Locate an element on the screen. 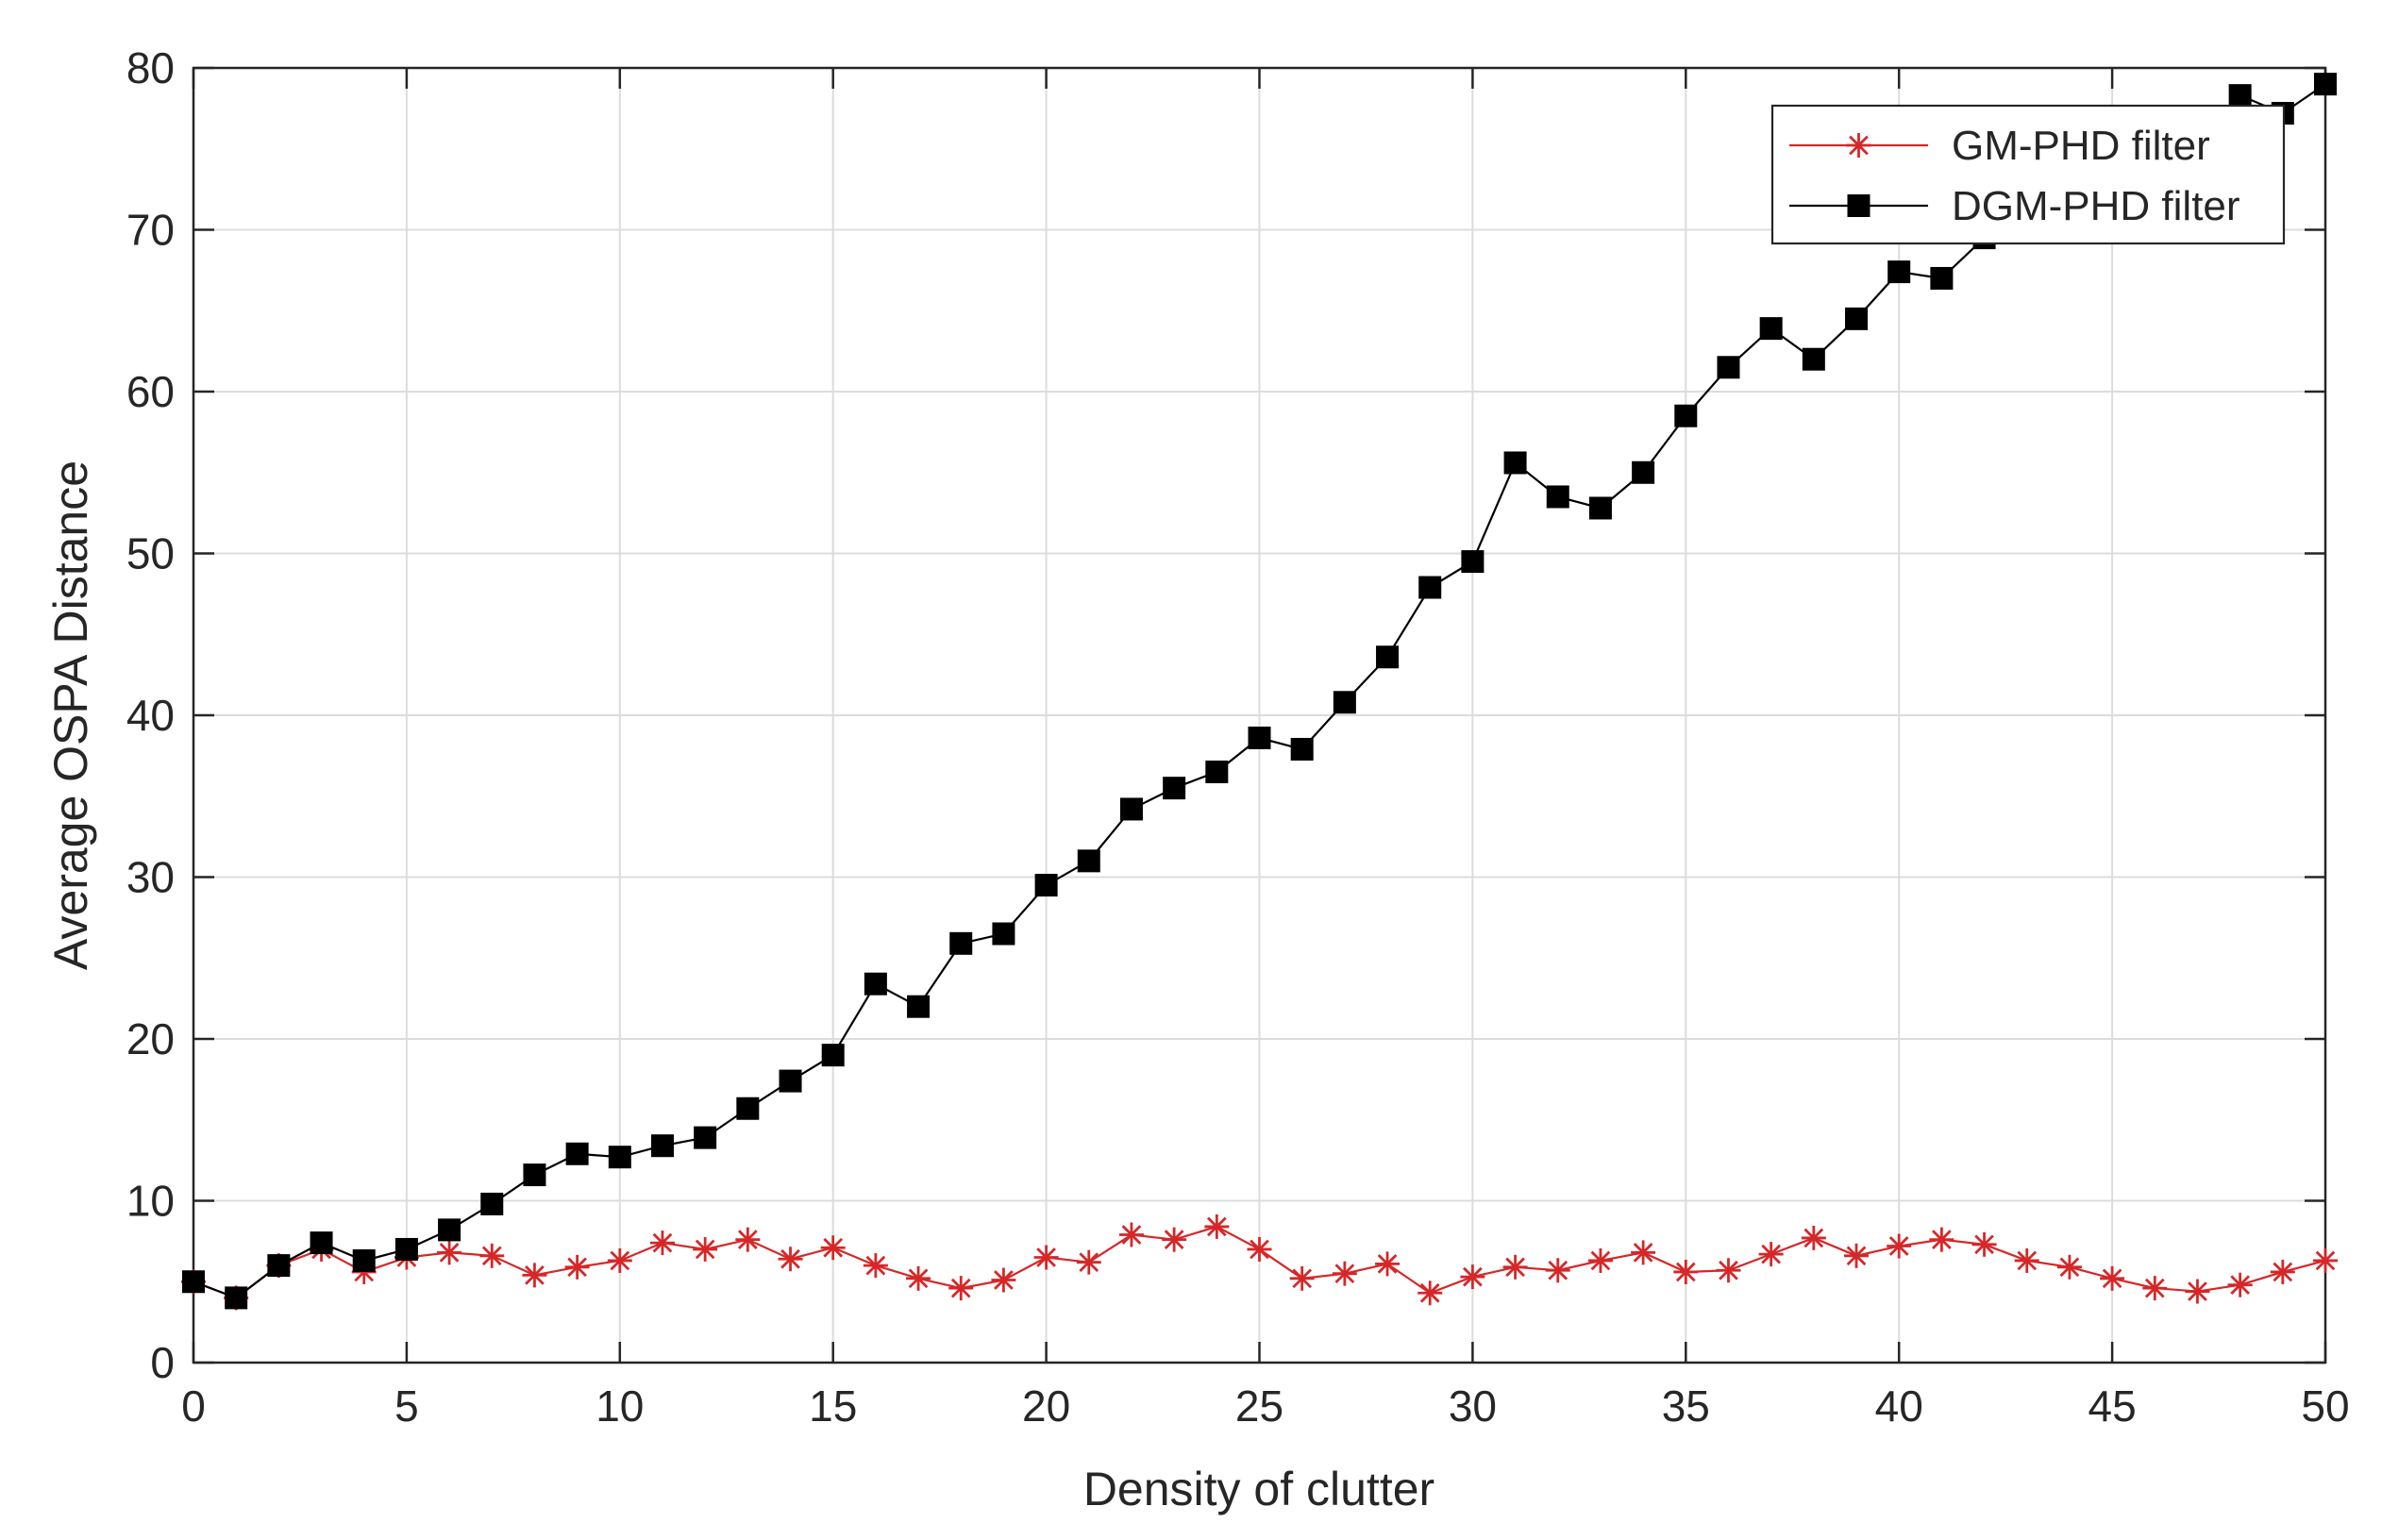 This screenshot has height=1540, width=2382. x-axis-label: Density of clutter is located at coordinates (1258, 1489).